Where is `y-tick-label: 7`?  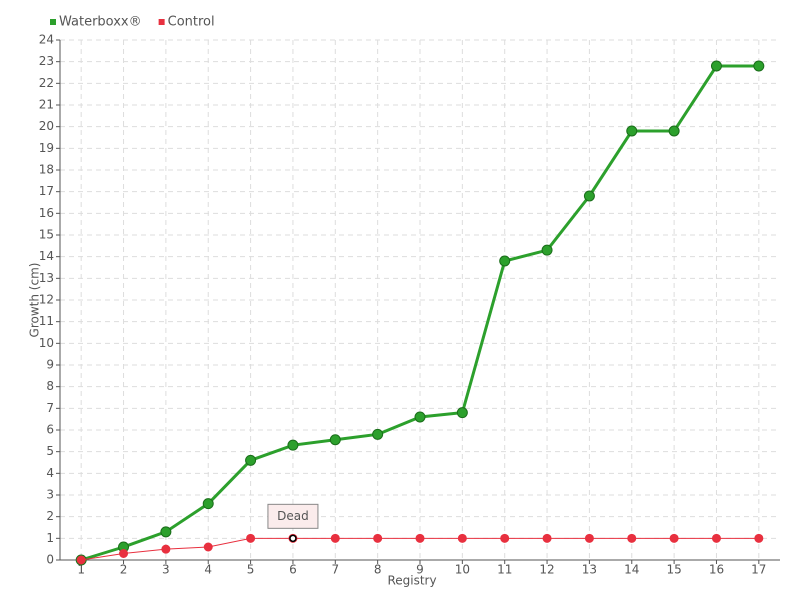 y-tick-label: 7 is located at coordinates (50, 408).